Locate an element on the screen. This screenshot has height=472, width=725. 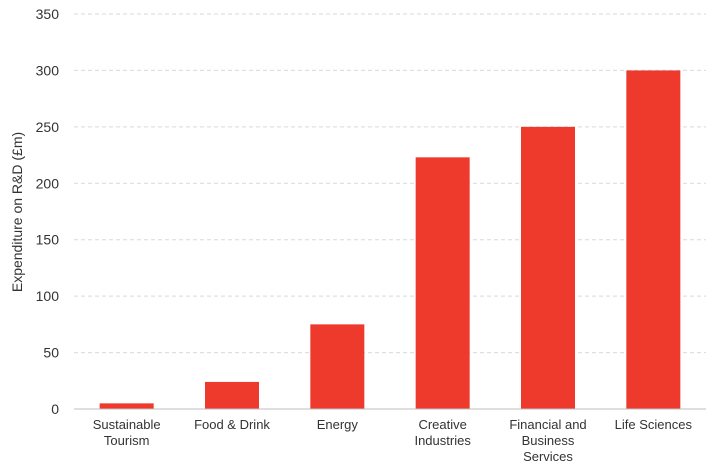
y-axis-title: Expenditure on R&D (£m) is located at coordinates (17, 212).